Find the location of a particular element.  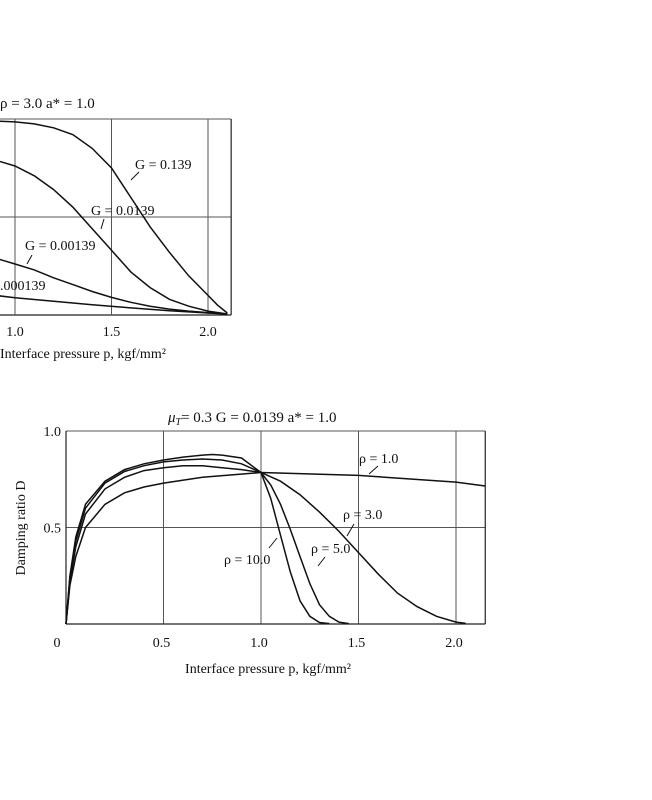

top-x-tick-label: 1.5 is located at coordinates (112, 332).